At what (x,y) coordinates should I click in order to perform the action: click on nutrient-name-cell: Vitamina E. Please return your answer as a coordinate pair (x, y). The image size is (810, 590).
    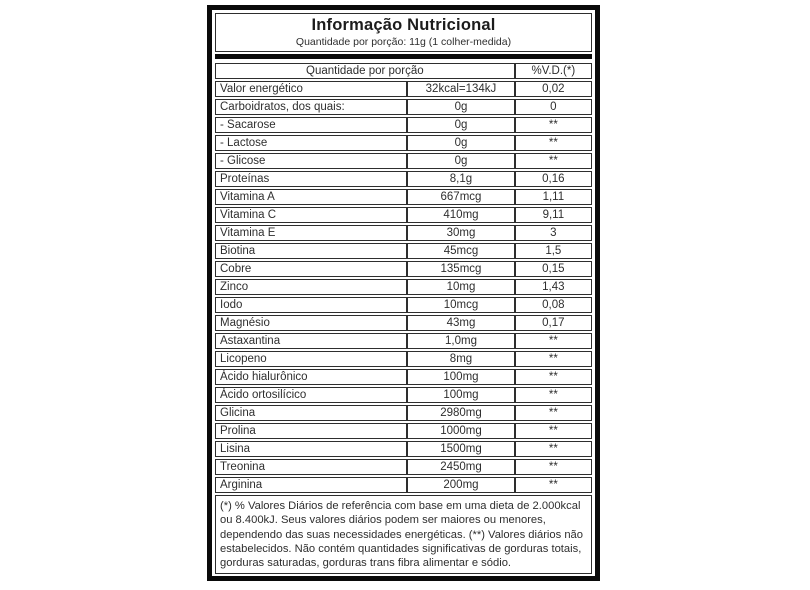
    Looking at the image, I should click on (311, 233).